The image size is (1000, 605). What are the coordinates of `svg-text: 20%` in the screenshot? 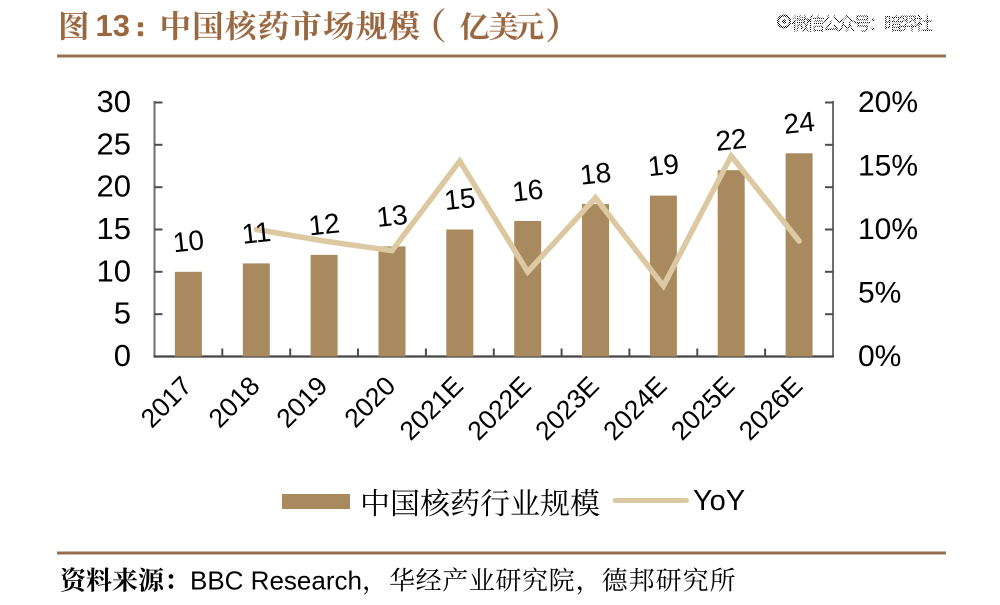 It's located at (888, 102).